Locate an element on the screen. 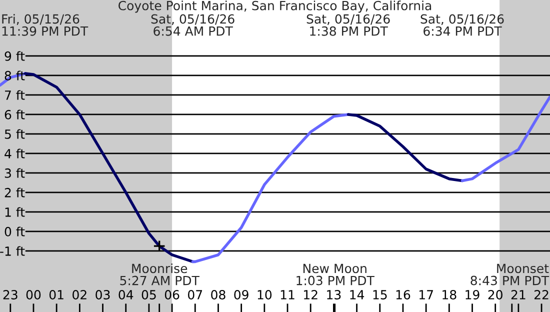 The image size is (550, 312). y-tick-label: 0 ft is located at coordinates (14, 231).